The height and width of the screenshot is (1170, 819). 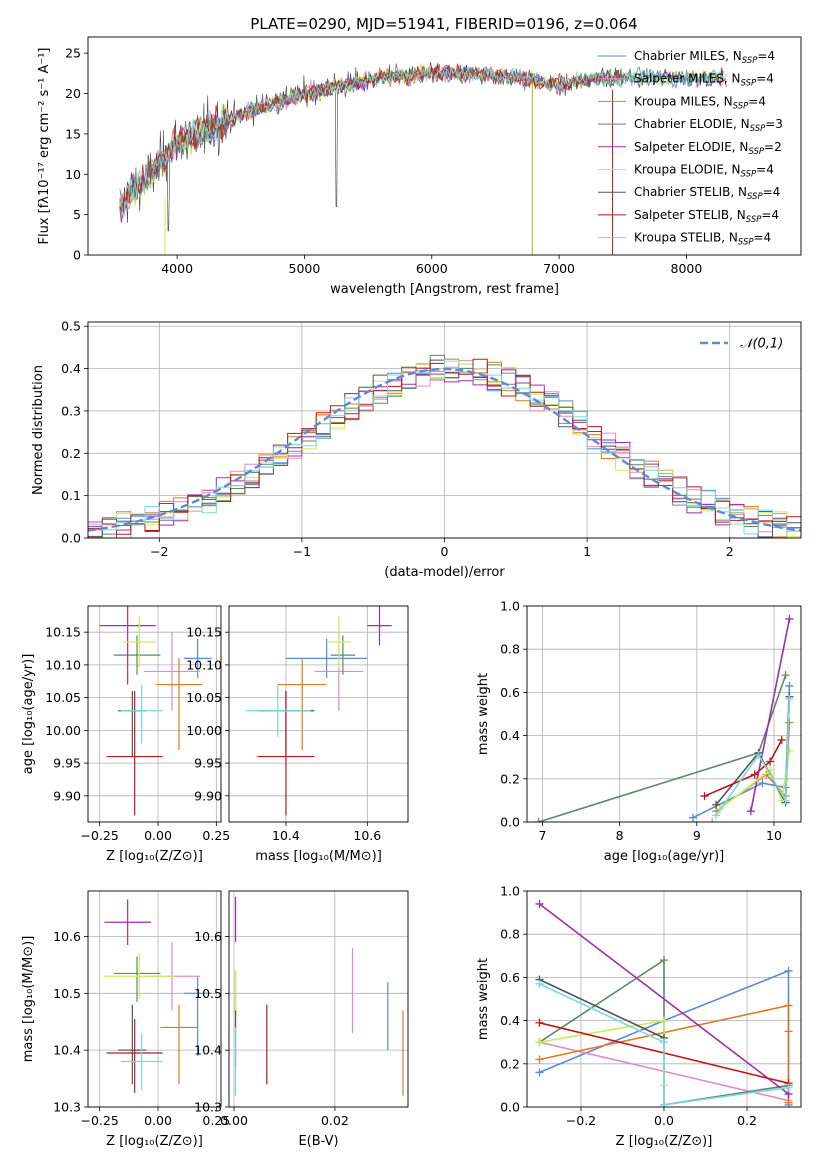 I want to click on normal-reference-curve, so click(x=444, y=449).